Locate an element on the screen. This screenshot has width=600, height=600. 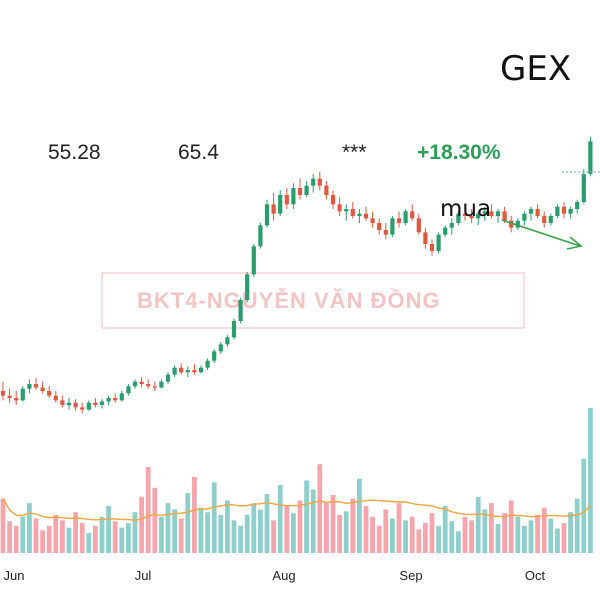
volume-ma-line is located at coordinates (296, 510).